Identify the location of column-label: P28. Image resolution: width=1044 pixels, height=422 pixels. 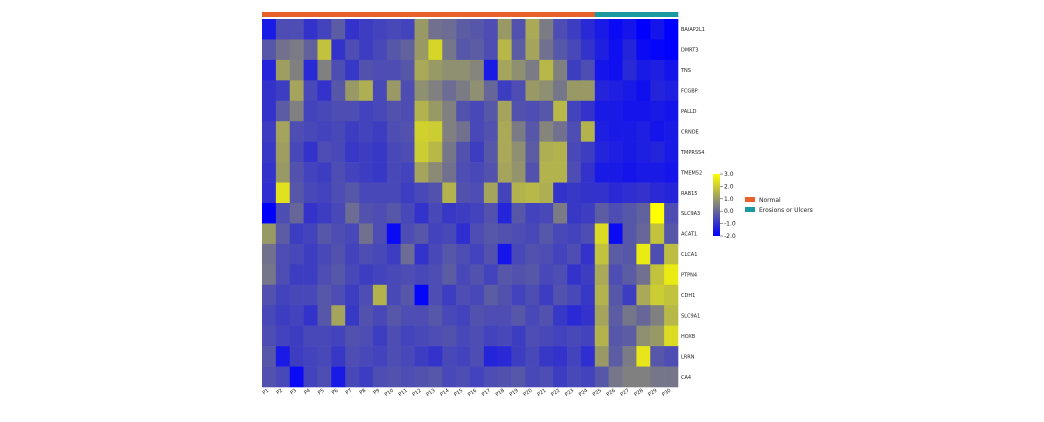
(638, 393).